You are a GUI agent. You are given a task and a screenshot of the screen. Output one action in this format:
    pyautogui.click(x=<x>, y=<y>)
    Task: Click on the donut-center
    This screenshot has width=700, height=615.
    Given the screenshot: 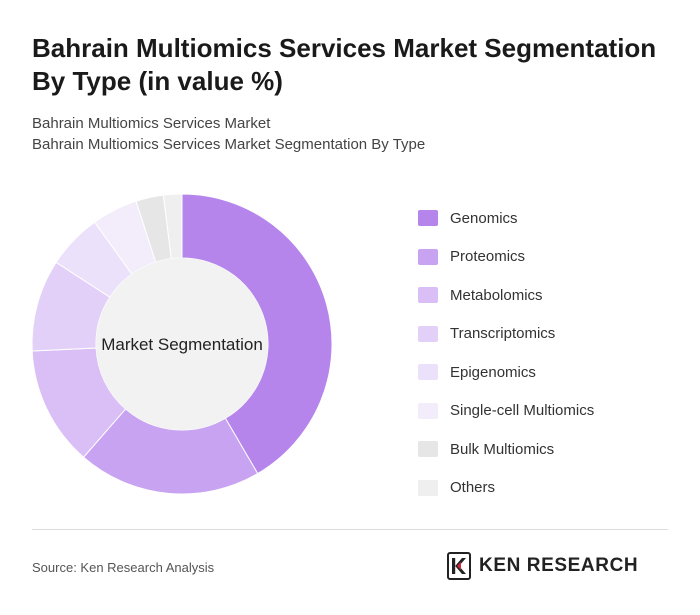 What is the action you would take?
    pyautogui.click(x=182, y=344)
    